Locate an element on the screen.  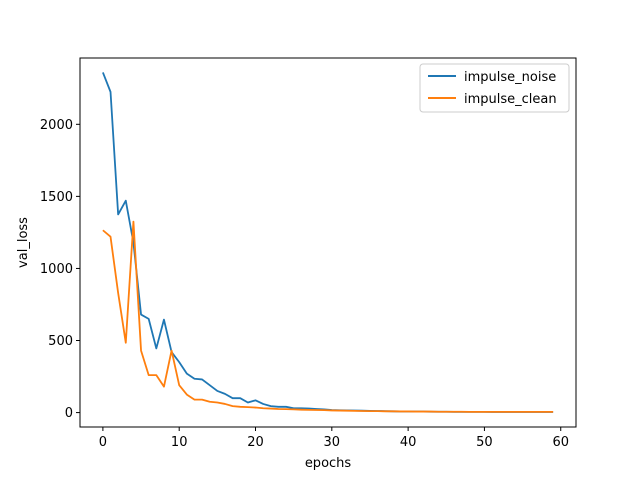
legend-label-impulse-noise: impulse_noise is located at coordinates (510, 77).